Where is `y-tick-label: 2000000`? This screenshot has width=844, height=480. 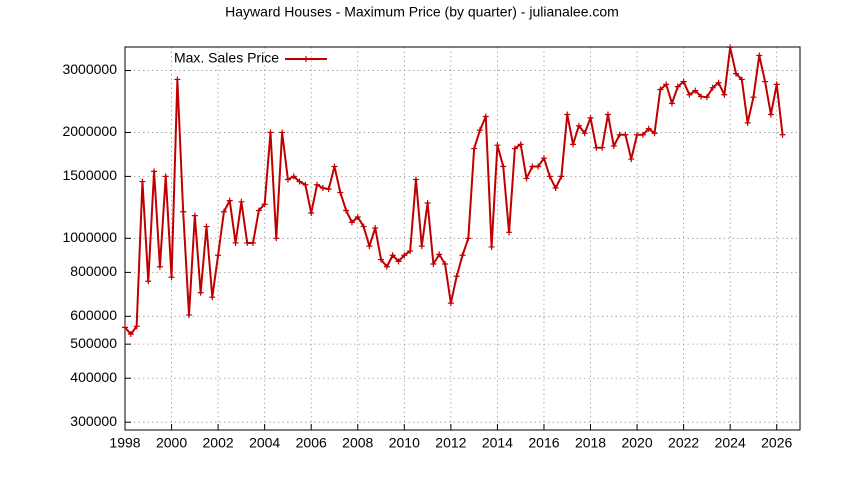 y-tick-label: 2000000 is located at coordinates (89, 131).